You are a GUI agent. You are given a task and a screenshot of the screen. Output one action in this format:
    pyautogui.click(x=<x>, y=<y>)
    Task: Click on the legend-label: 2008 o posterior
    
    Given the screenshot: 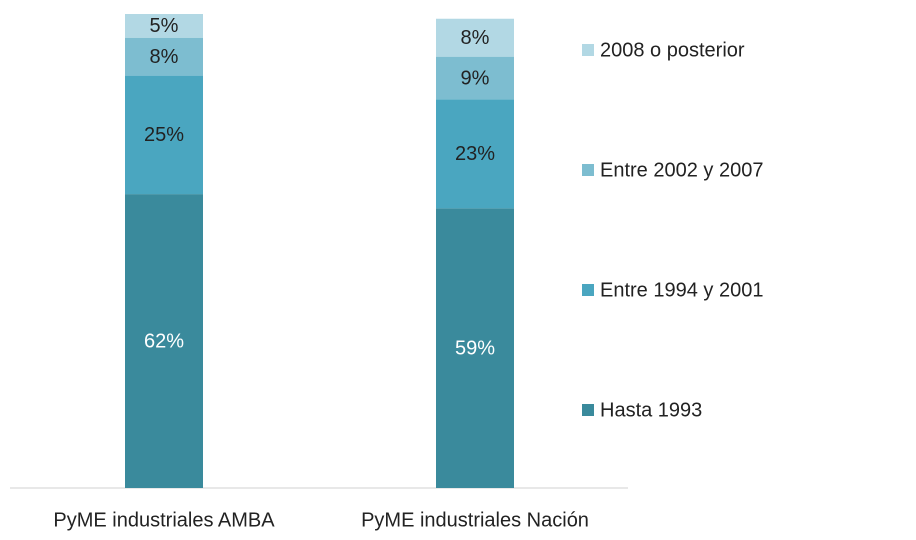 What is the action you would take?
    pyautogui.click(x=672, y=50)
    